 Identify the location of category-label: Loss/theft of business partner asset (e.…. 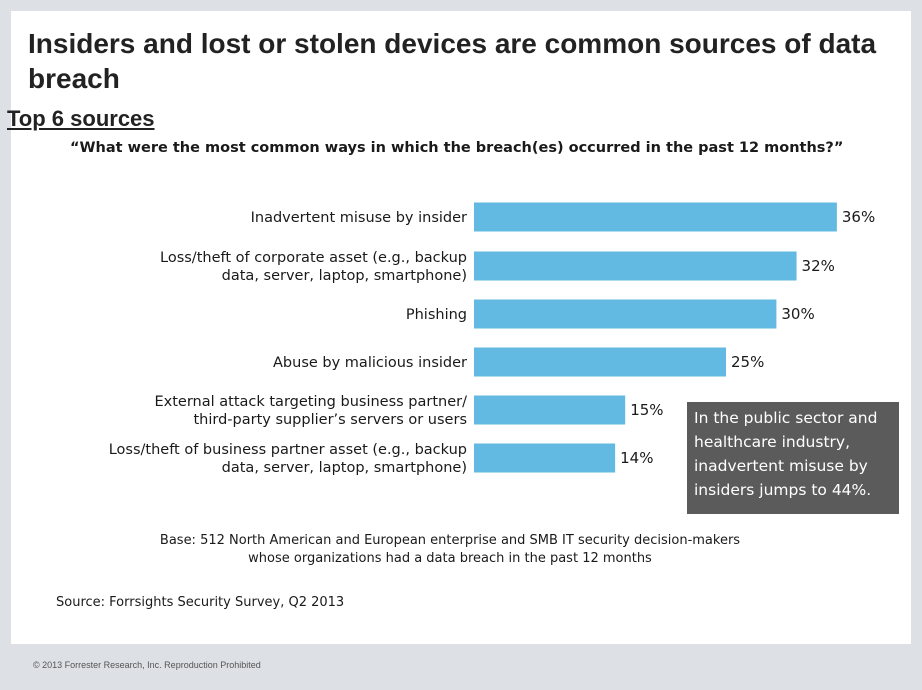
(288, 450).